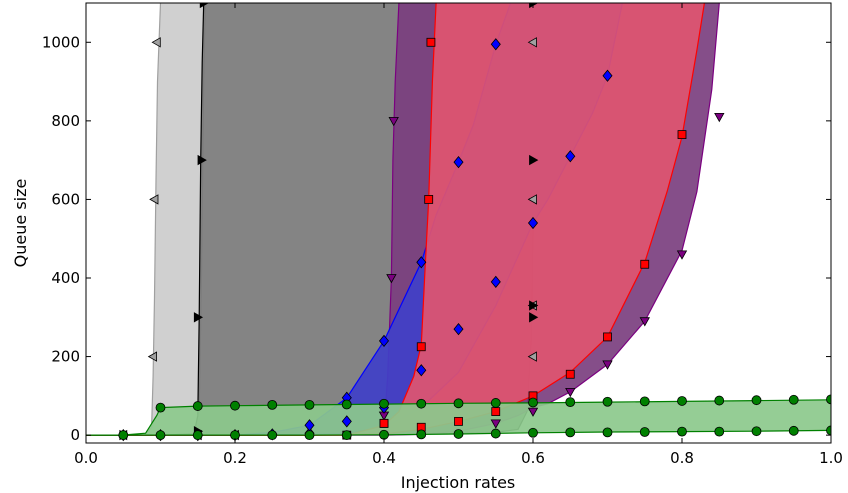 The height and width of the screenshot is (493, 848). I want to click on x-tick-label: 0.4, so click(384, 458).